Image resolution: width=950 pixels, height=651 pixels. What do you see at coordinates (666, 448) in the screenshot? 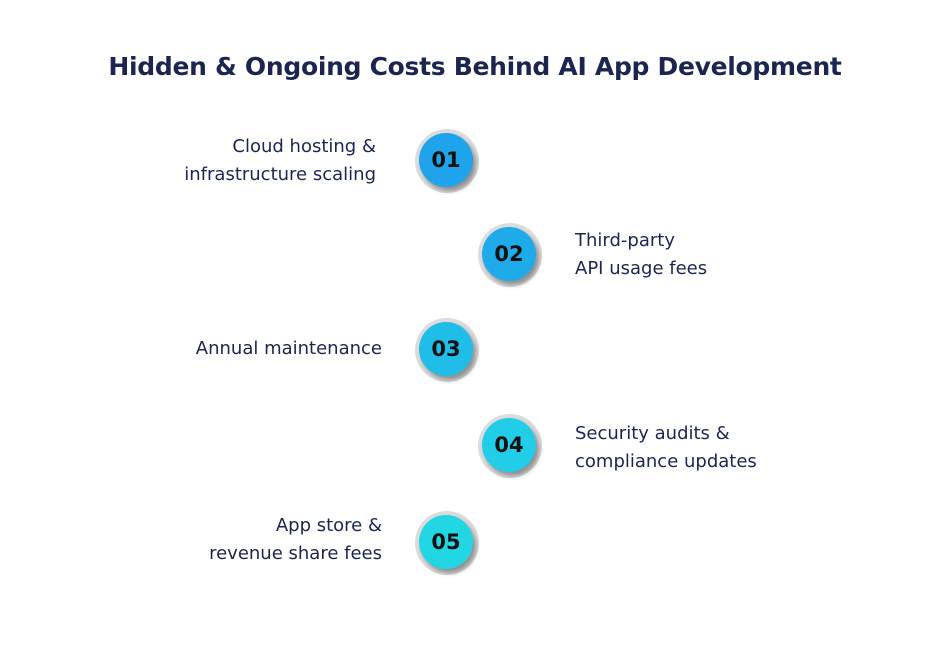
I see `step-label-04: Security audits & compliance updates` at bounding box center [666, 448].